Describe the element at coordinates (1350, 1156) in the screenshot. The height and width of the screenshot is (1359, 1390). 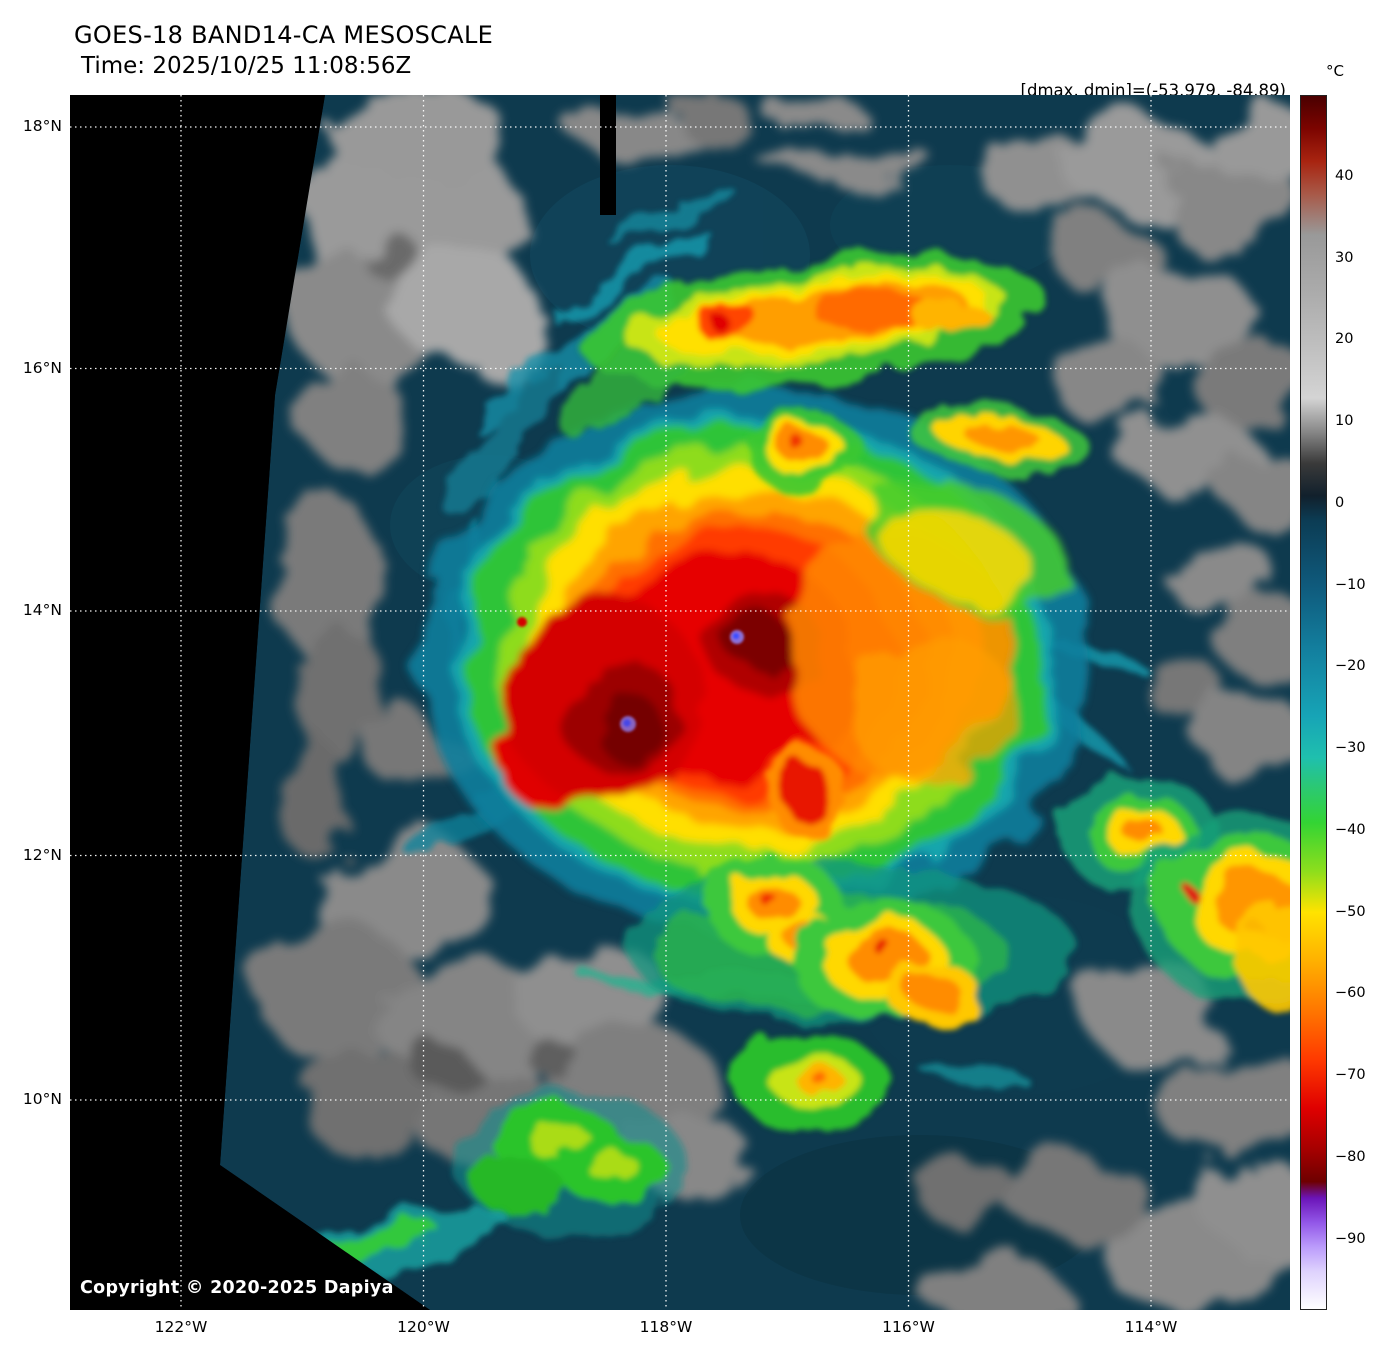
I see `colorbar-tick-label: −80` at that location.